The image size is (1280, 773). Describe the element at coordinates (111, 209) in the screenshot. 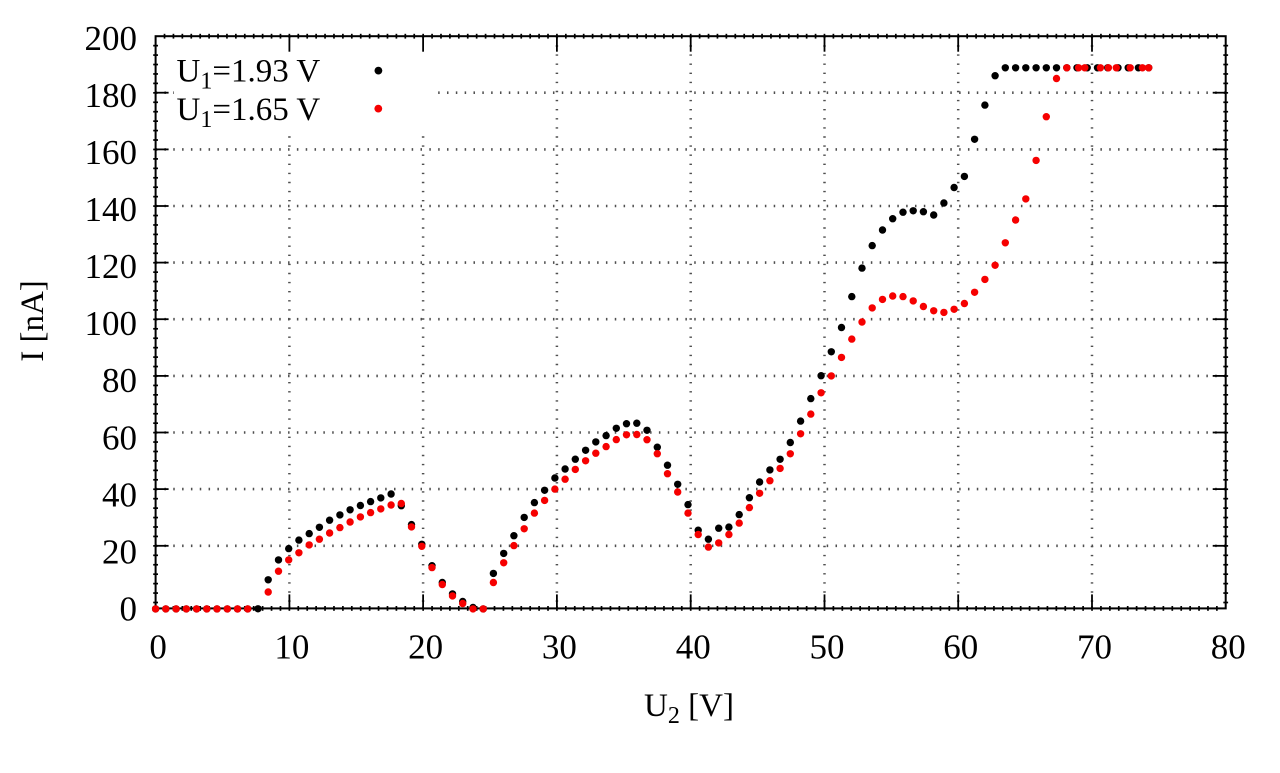

I see `svg-text: 140` at that location.